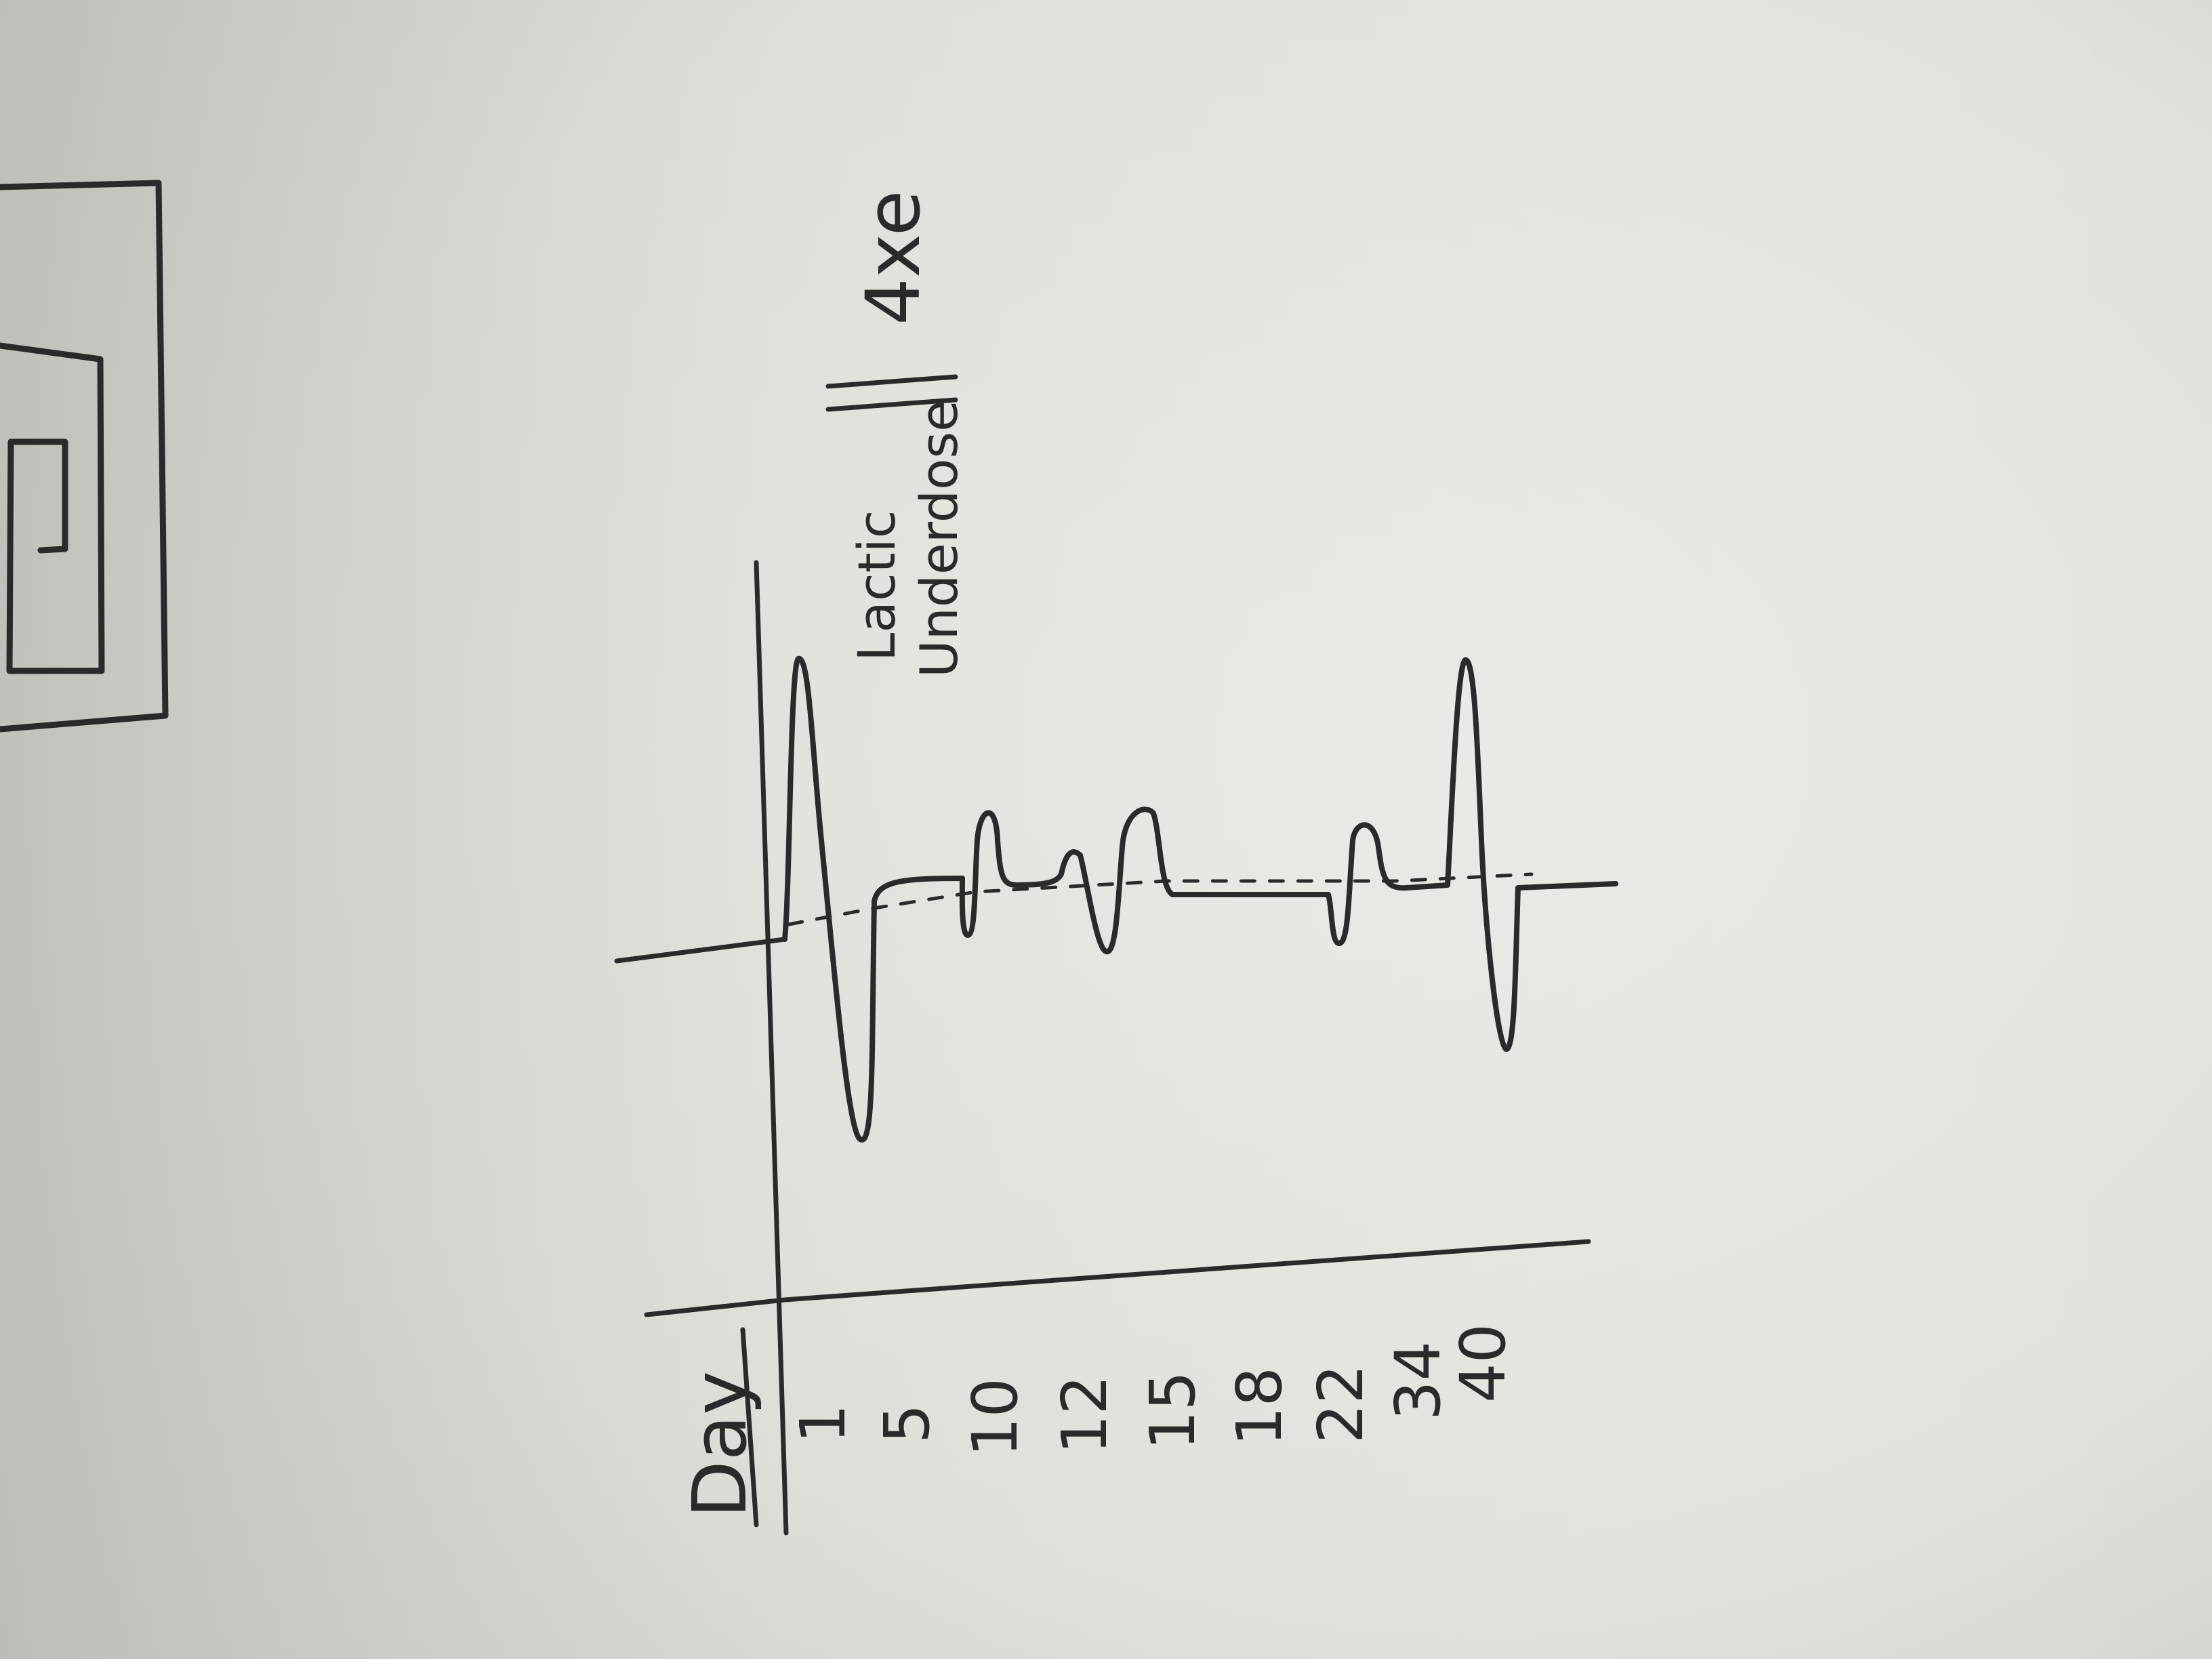 The image size is (2212, 1659). I want to click on day-label: 34, so click(1418, 1380).